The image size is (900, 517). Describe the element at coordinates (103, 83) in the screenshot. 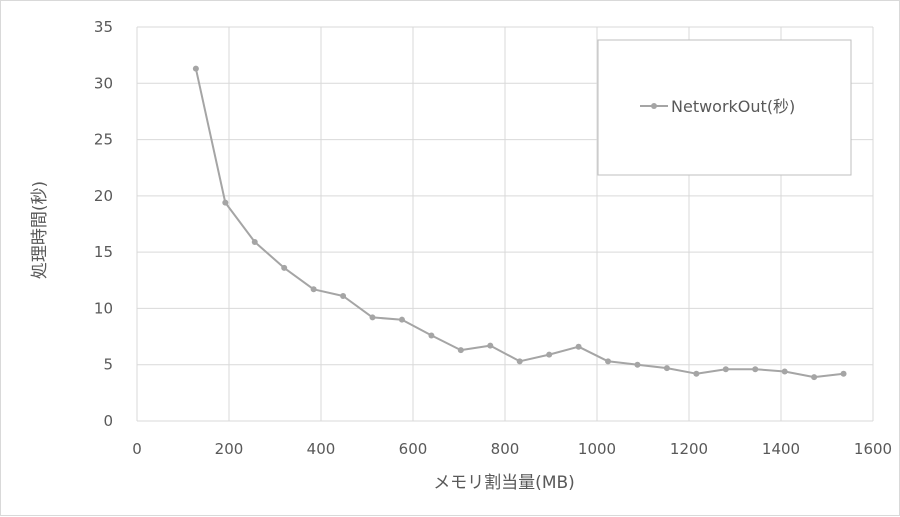

I see `y-tick-label: 30` at that location.